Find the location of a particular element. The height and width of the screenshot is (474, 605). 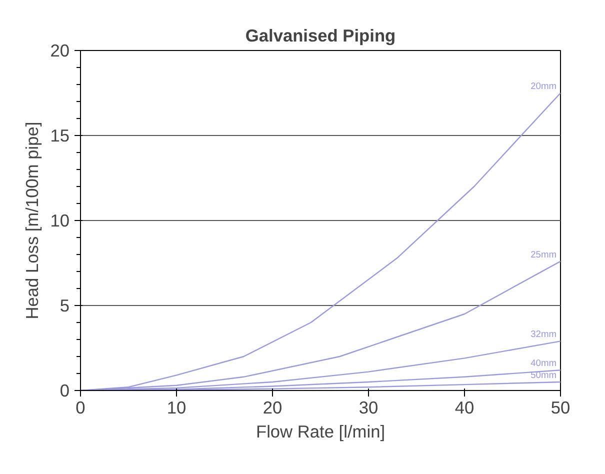

y-axis-title: Head Loss [m/100m pipe] is located at coordinates (32, 221).